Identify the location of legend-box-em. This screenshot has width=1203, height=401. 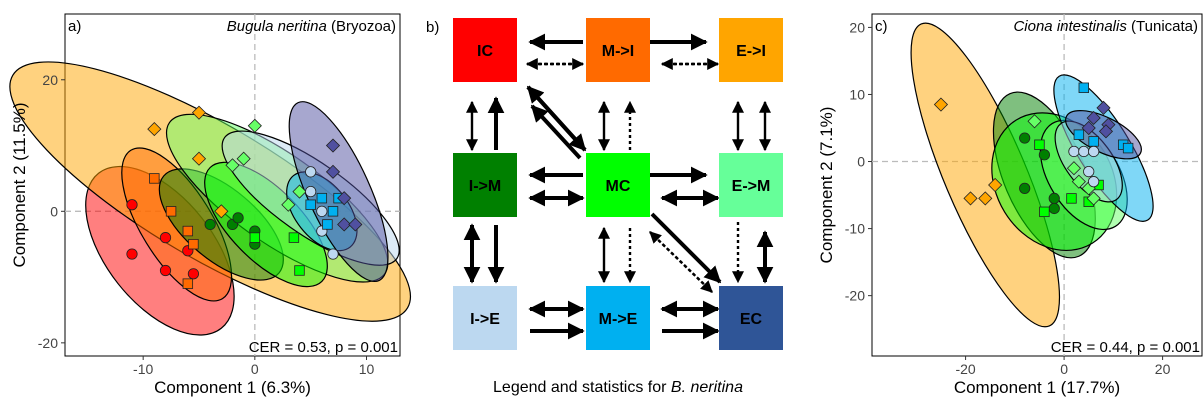
(751, 185).